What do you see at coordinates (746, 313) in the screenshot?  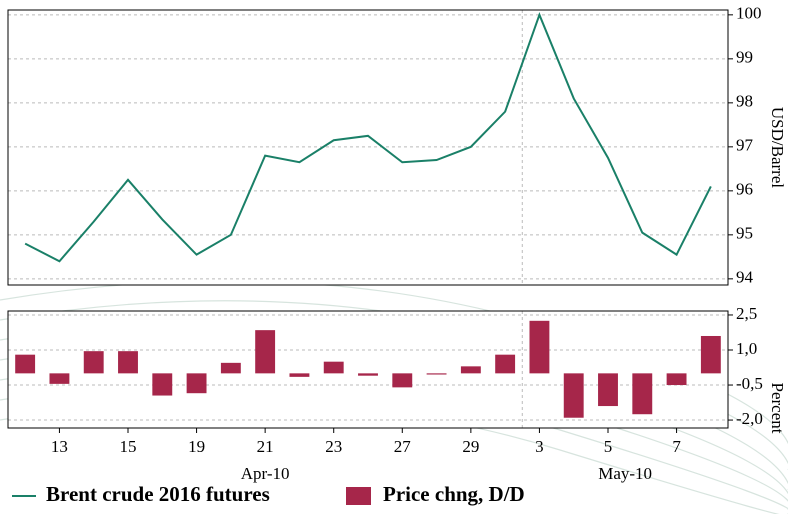 I see `y-tick-label: 2,5` at bounding box center [746, 313].